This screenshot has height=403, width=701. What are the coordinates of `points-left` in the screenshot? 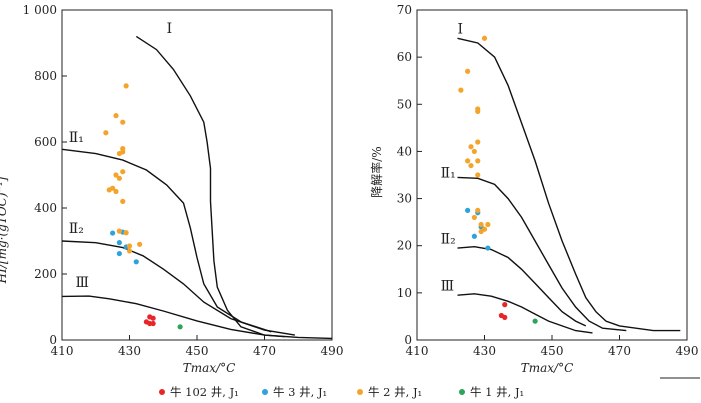 It's located at (143, 206).